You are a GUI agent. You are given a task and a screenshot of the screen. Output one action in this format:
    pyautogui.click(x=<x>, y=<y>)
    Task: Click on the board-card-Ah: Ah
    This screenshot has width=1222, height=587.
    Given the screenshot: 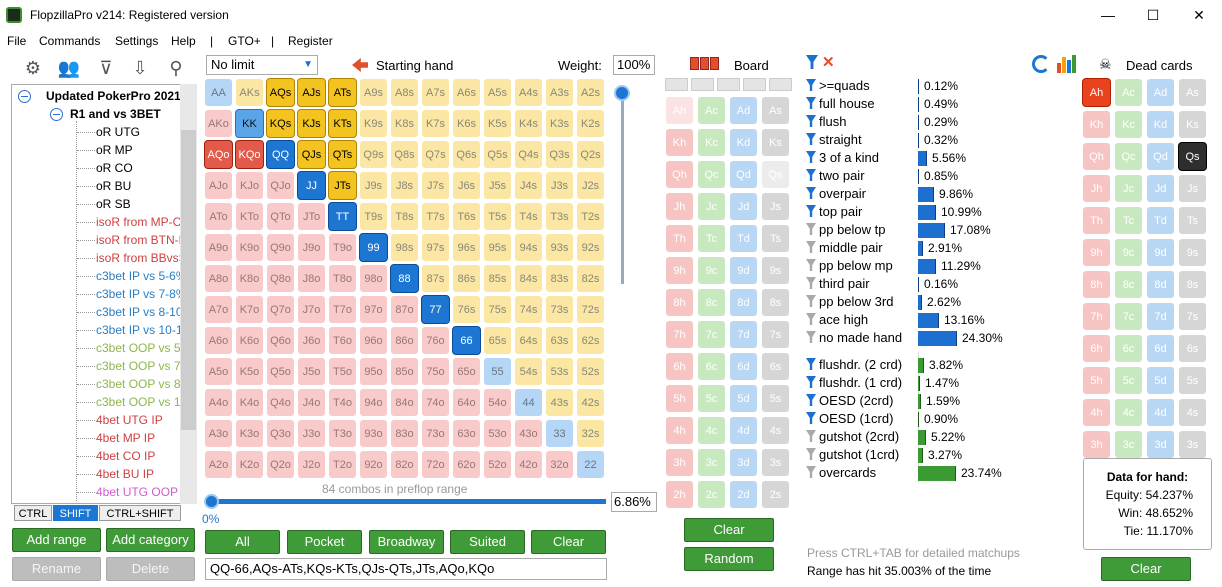 What is the action you would take?
    pyautogui.click(x=679, y=110)
    